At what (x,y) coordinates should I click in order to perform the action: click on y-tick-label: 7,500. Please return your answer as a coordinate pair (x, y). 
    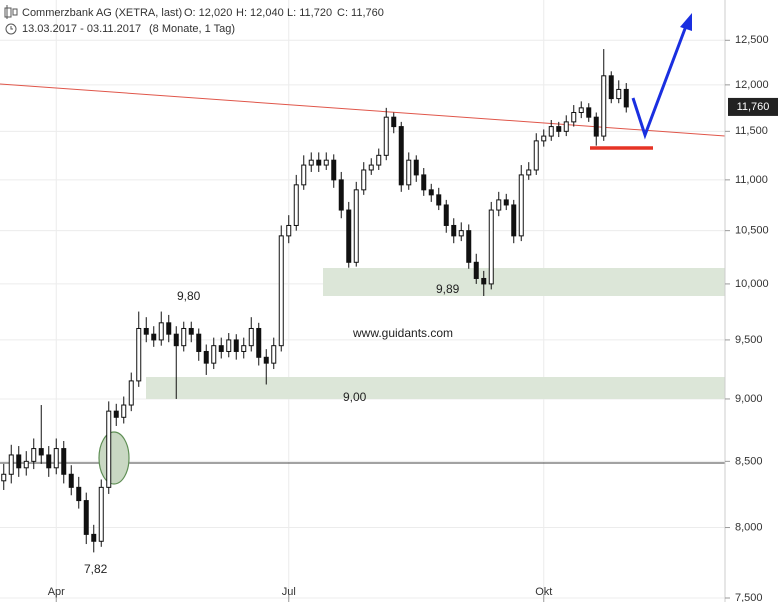
    Looking at the image, I should click on (749, 597).